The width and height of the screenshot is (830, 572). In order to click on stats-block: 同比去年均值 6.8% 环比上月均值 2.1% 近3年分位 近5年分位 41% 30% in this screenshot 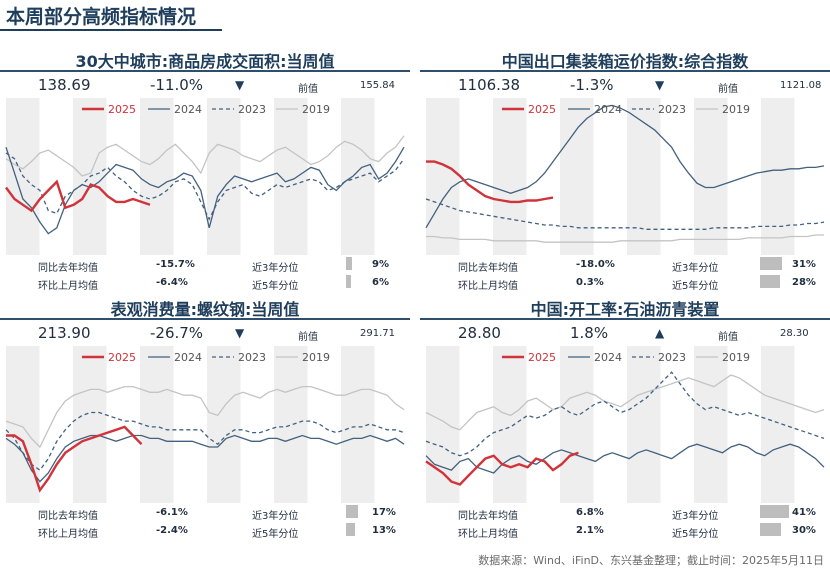, I will do `click(625, 524)`.